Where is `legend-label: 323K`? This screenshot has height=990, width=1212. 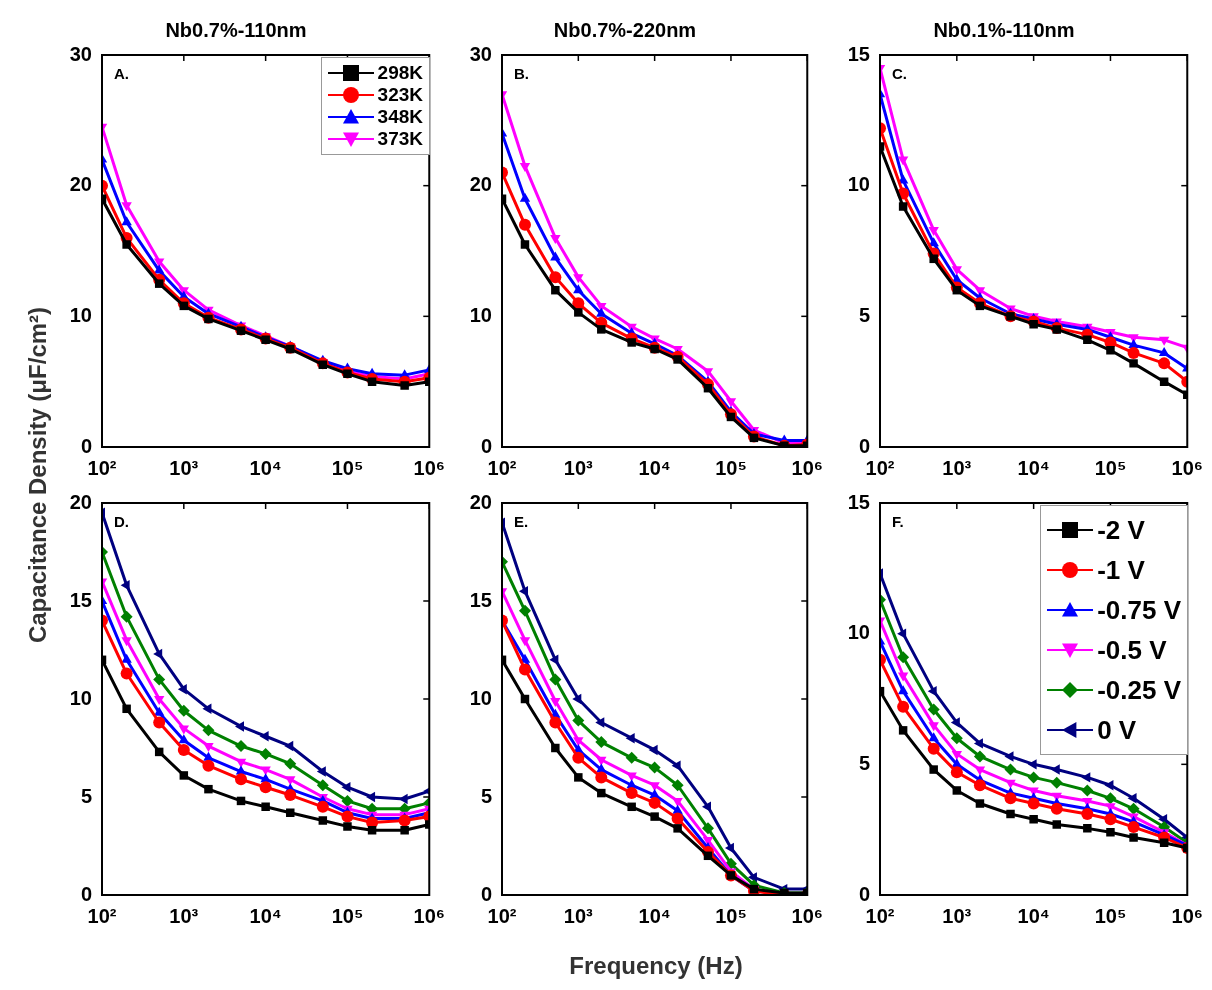 legend-label: 323K is located at coordinates (400, 95).